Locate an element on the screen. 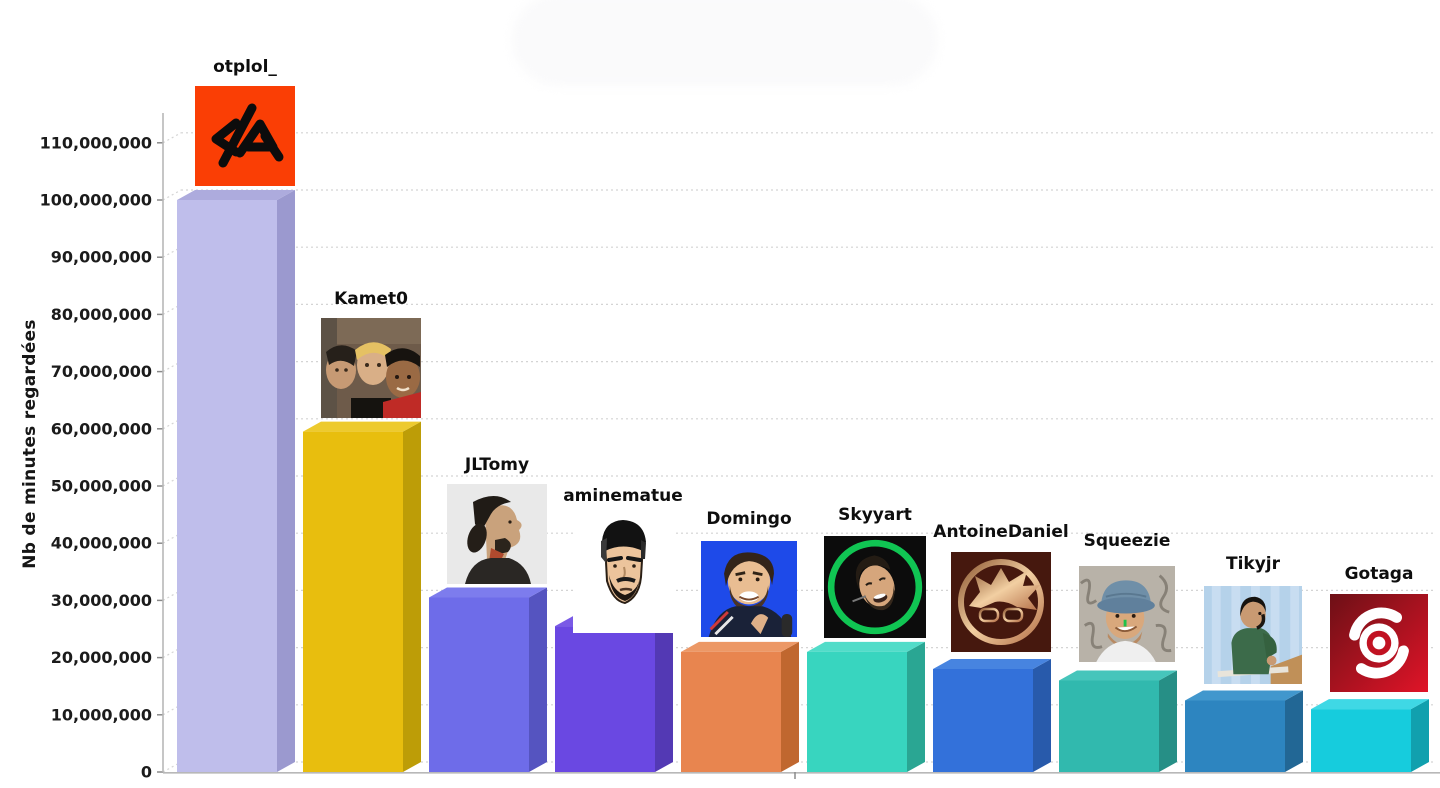 Image resolution: width=1440 pixels, height=788 pixels. bar-gotaga is located at coordinates (1361, 740).